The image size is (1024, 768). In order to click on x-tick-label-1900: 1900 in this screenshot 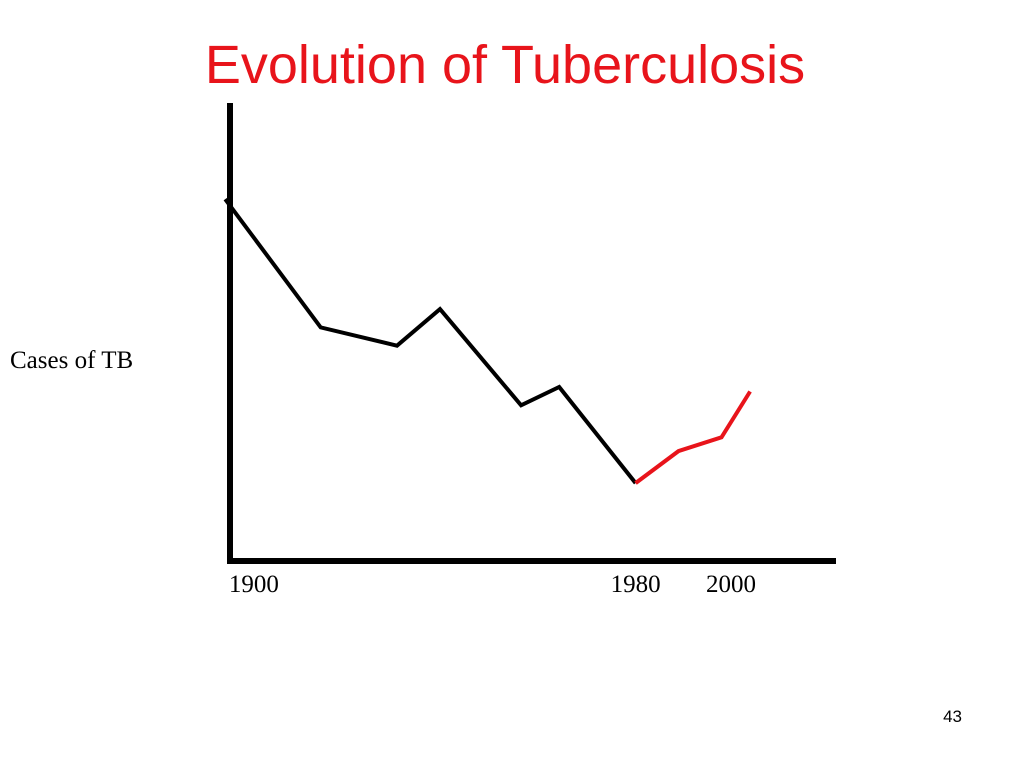, I will do `click(254, 584)`.